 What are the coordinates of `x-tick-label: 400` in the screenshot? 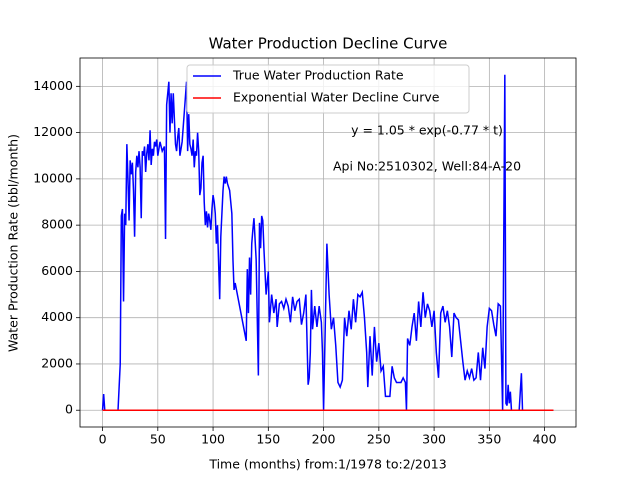 It's located at (545, 439).